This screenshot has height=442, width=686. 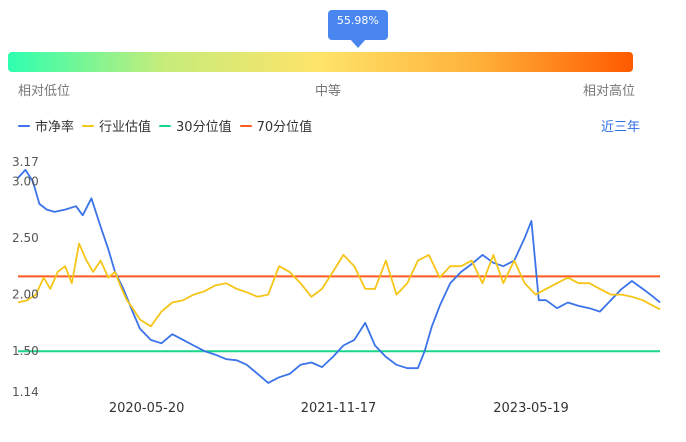 I want to click on y-axis: 3.17 3.00 2.50 2.00 1.50 1.14, so click(x=25, y=277).